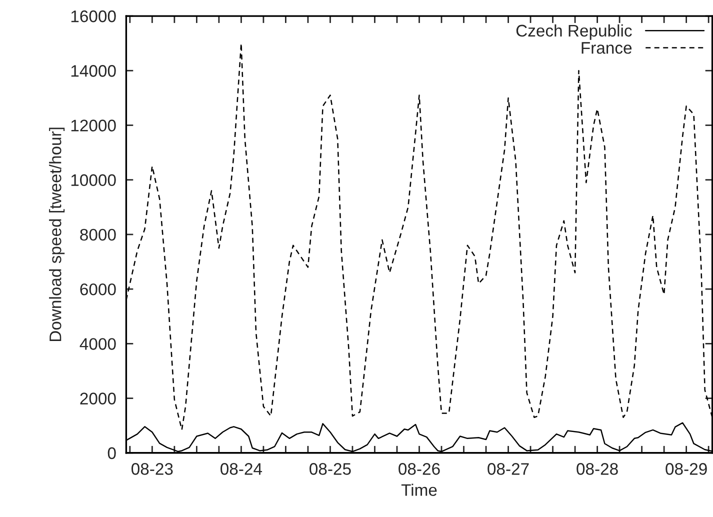 The height and width of the screenshot is (517, 713). Describe the element at coordinates (607, 48) in the screenshot. I see `legend-label: France` at that location.